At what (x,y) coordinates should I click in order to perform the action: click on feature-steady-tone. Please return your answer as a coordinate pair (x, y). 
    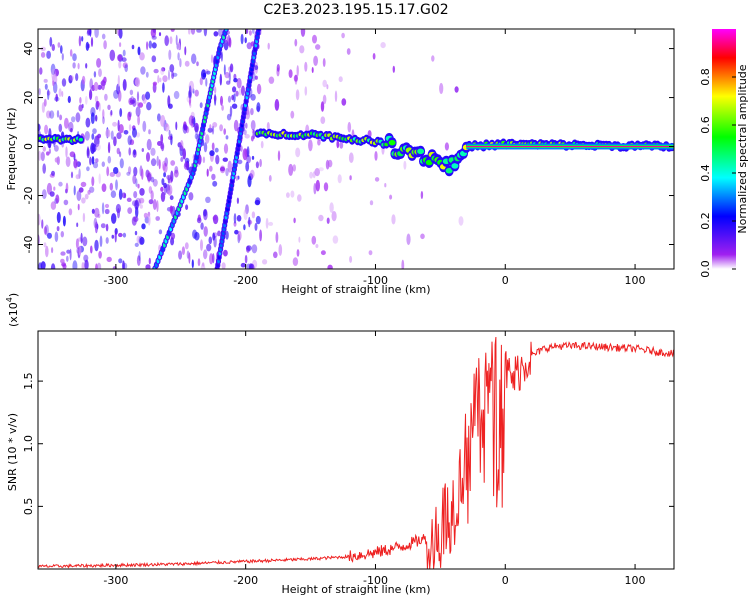
    Looking at the image, I should click on (570, 146).